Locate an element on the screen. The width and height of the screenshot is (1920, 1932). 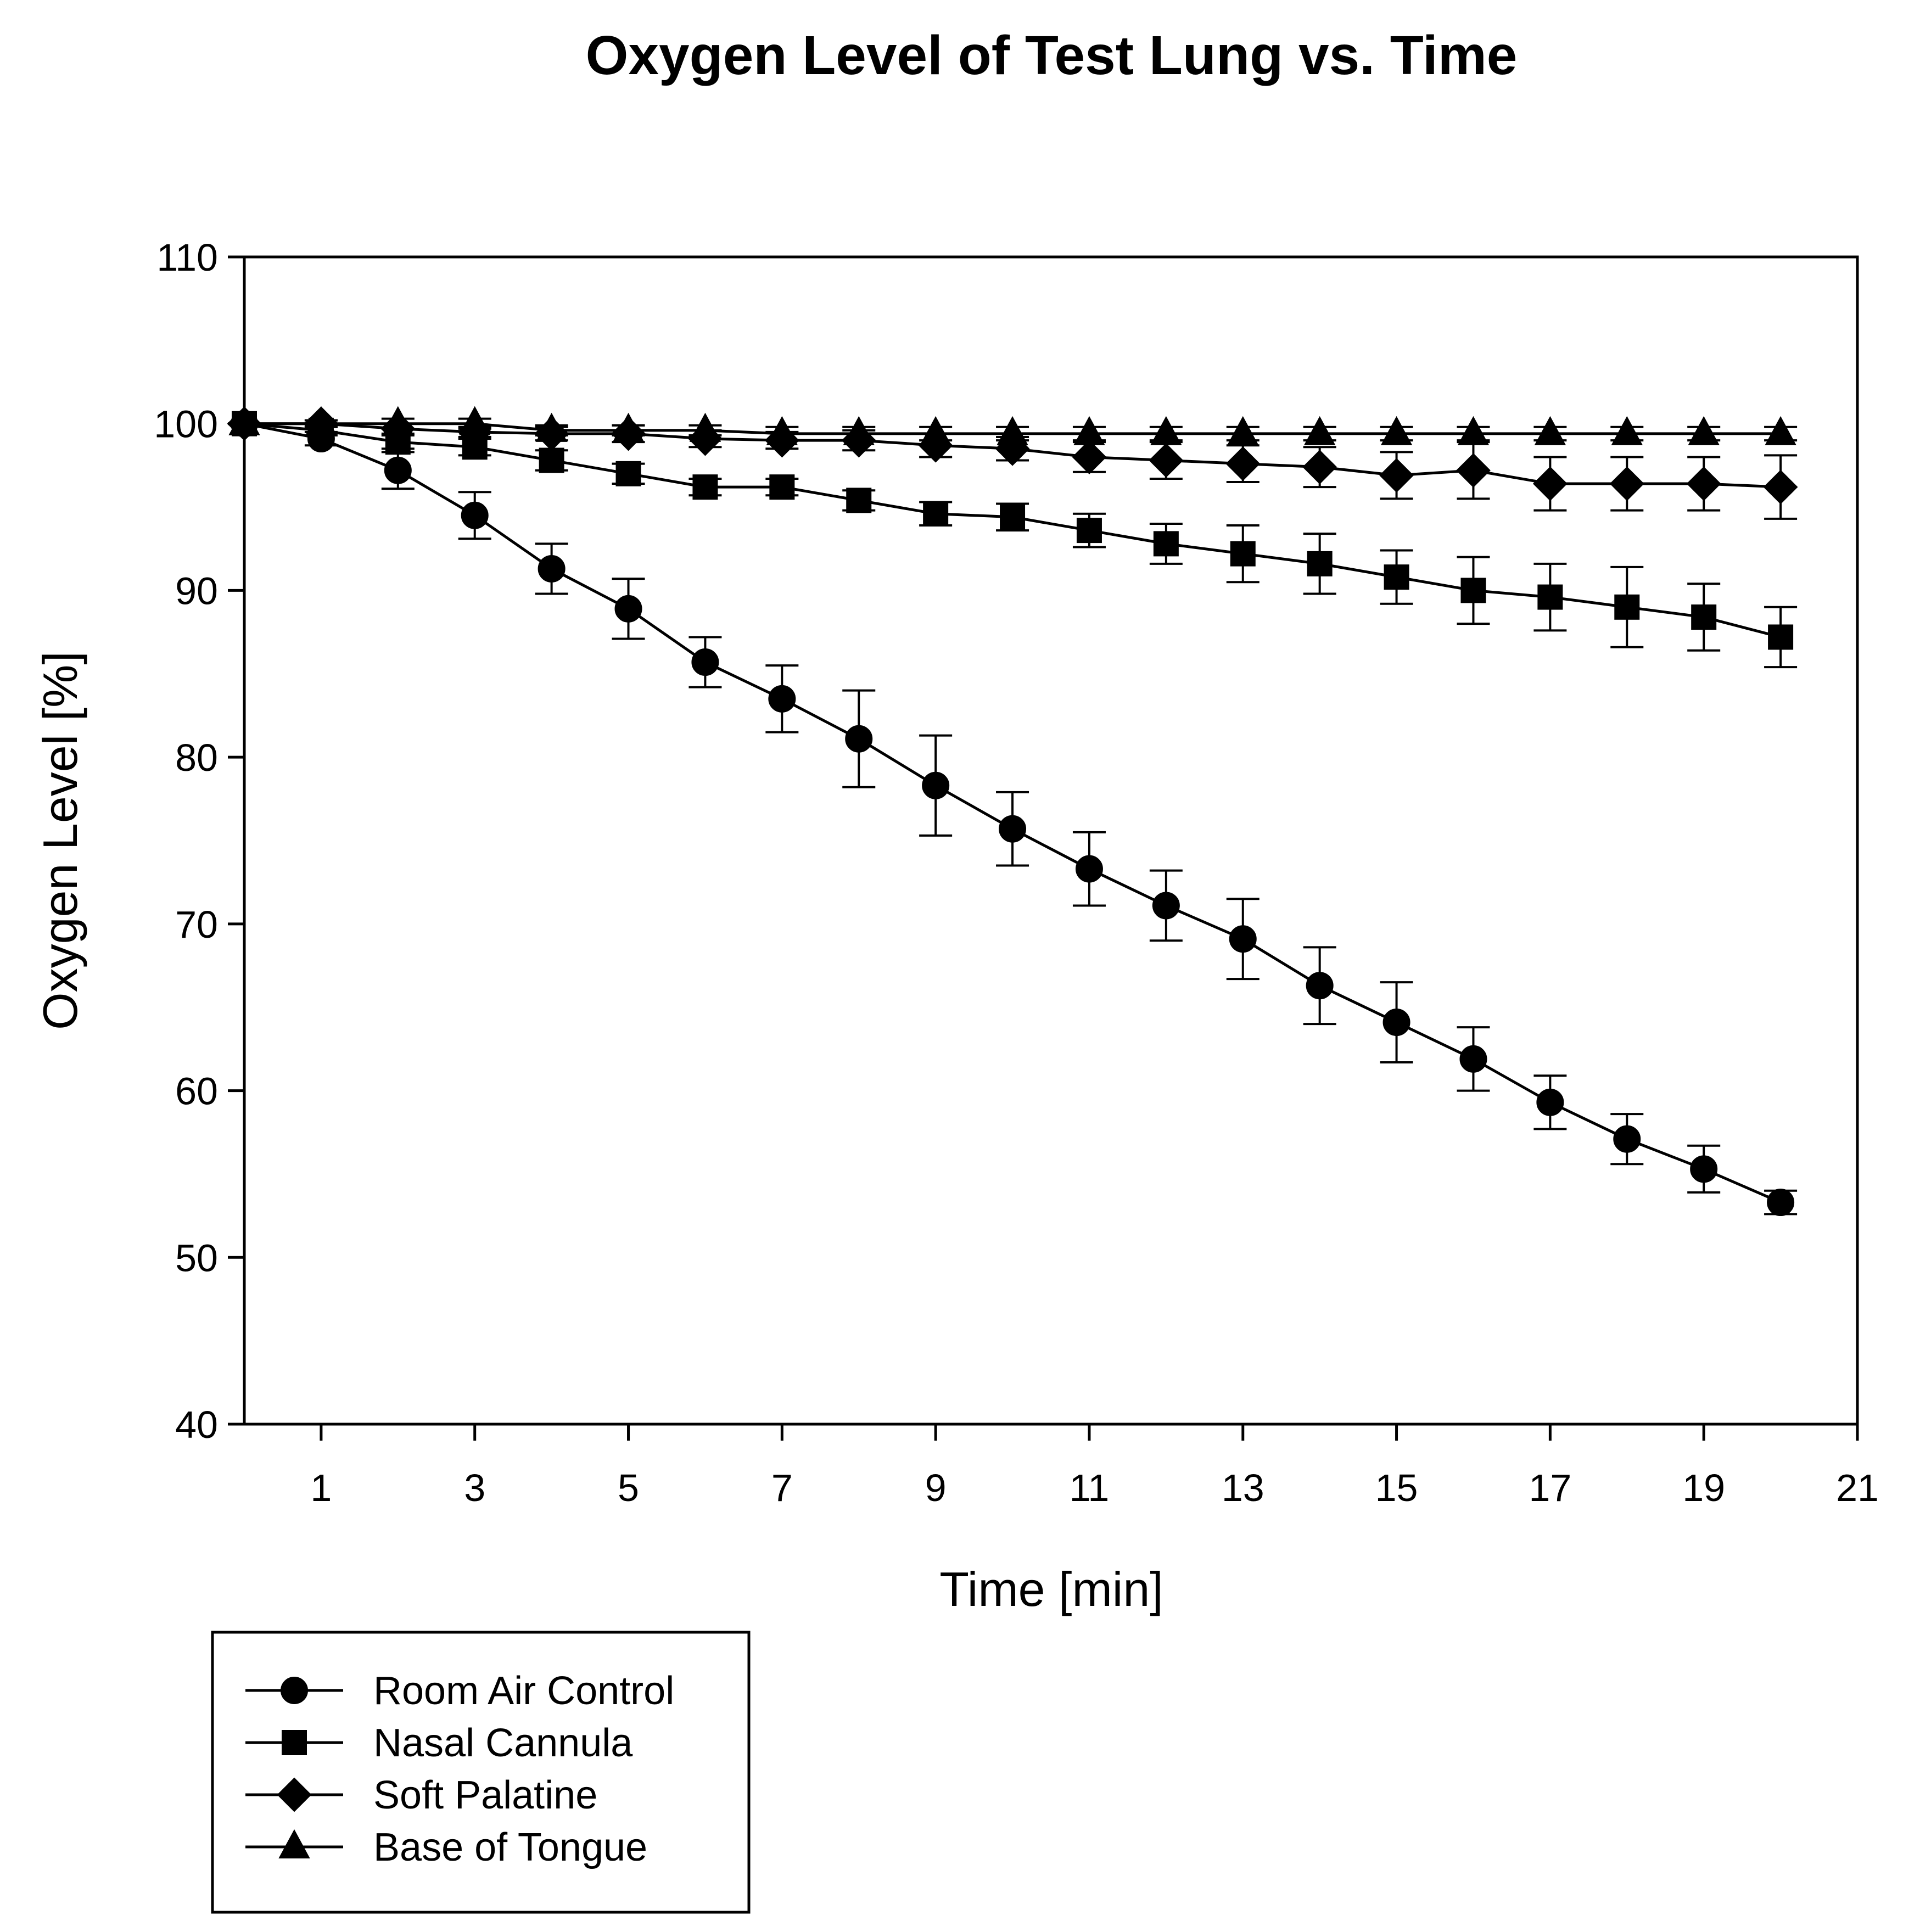
x-tick-label: 13 is located at coordinates (1243, 1488).